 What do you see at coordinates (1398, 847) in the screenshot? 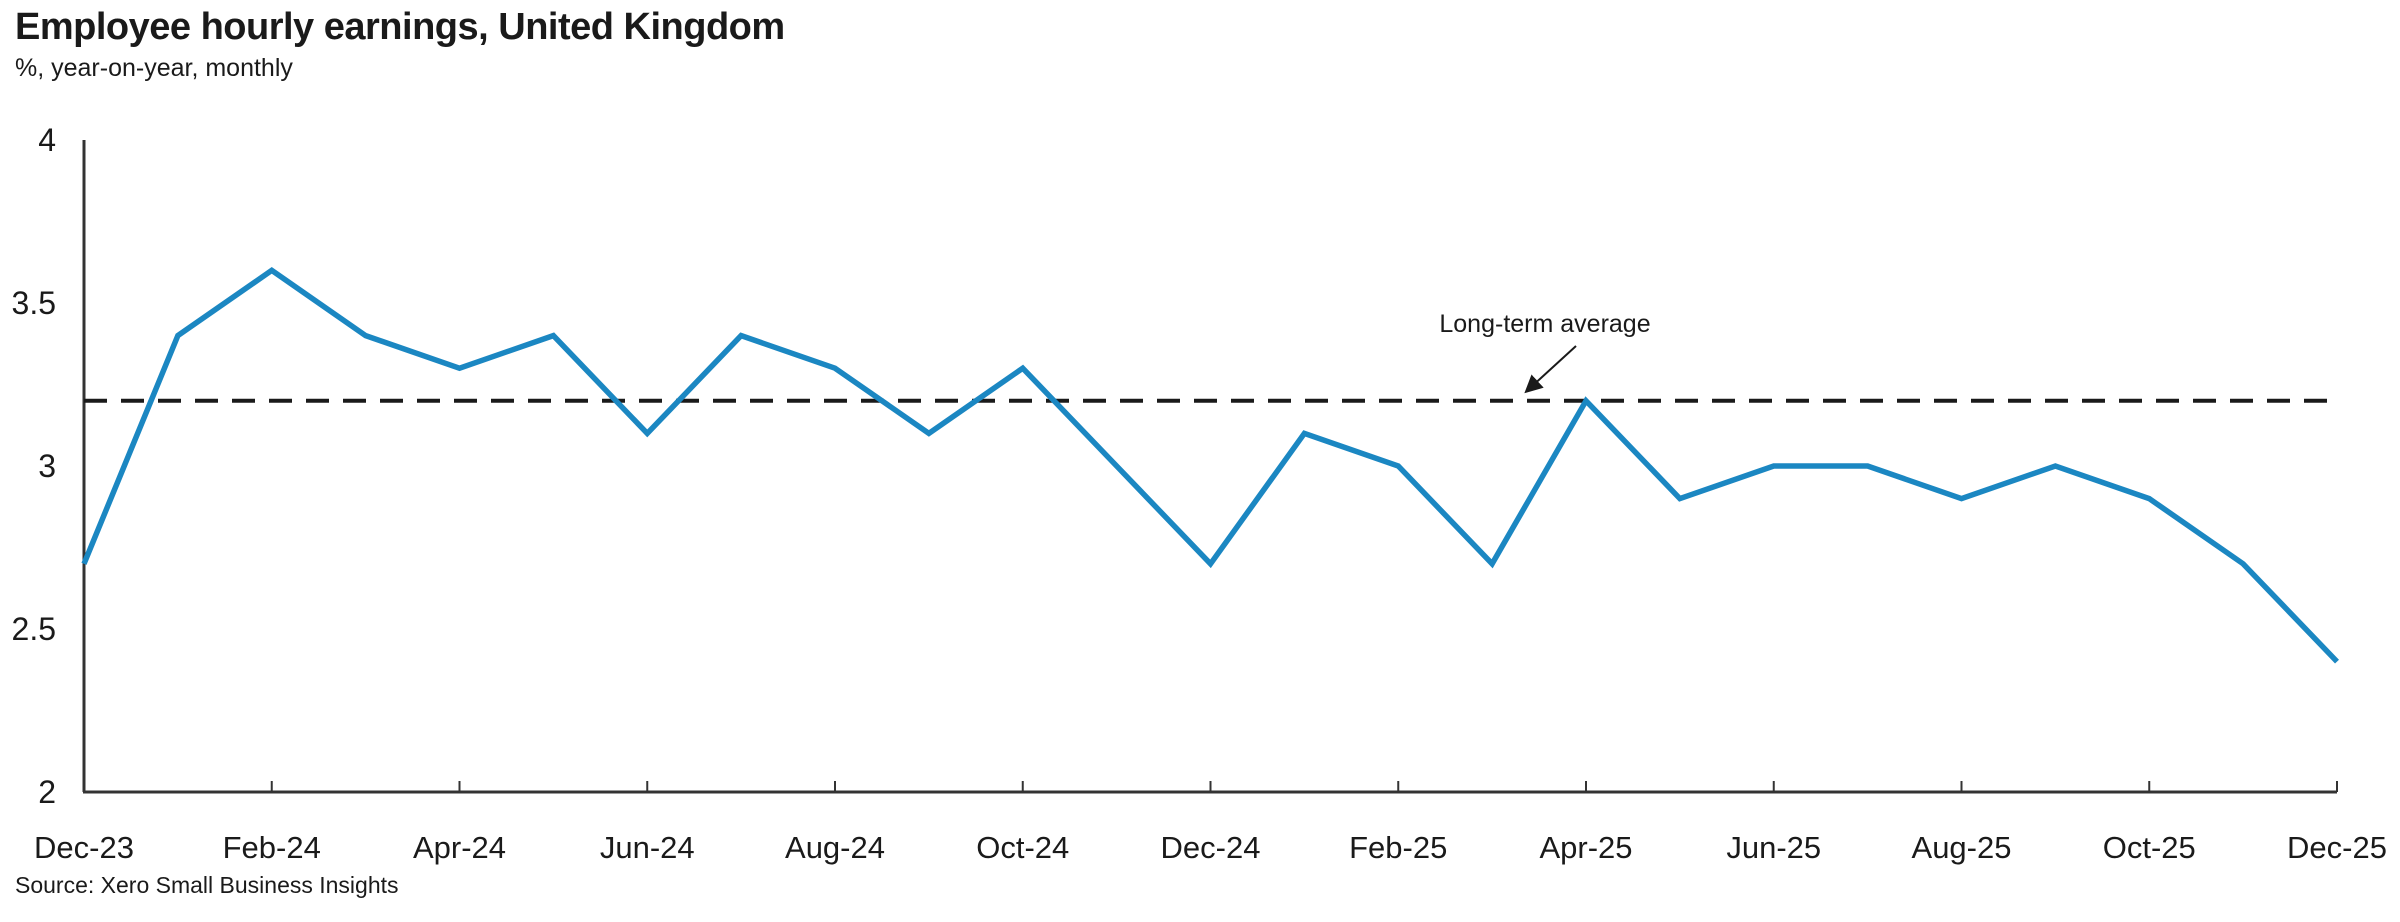
I see `x-tick-label: Feb-25` at bounding box center [1398, 847].